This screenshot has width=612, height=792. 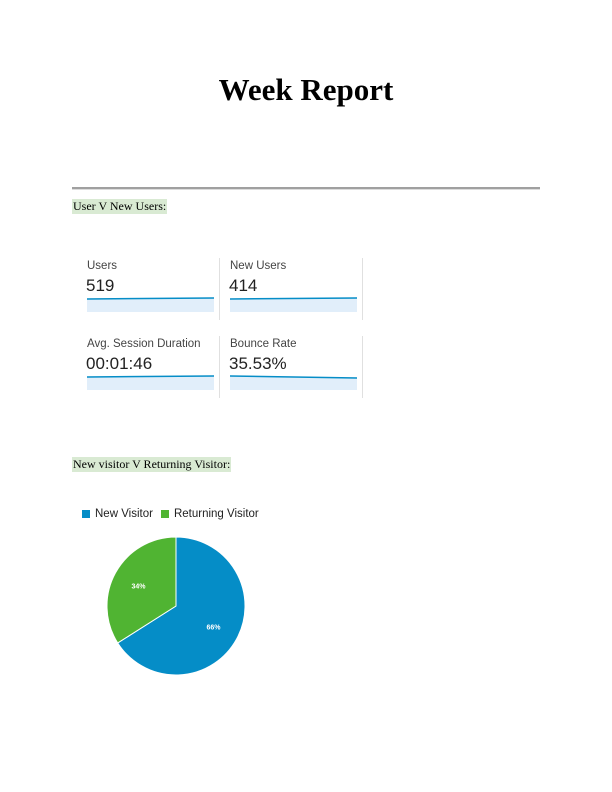 I want to click on sparkline-users, so click(x=150, y=304).